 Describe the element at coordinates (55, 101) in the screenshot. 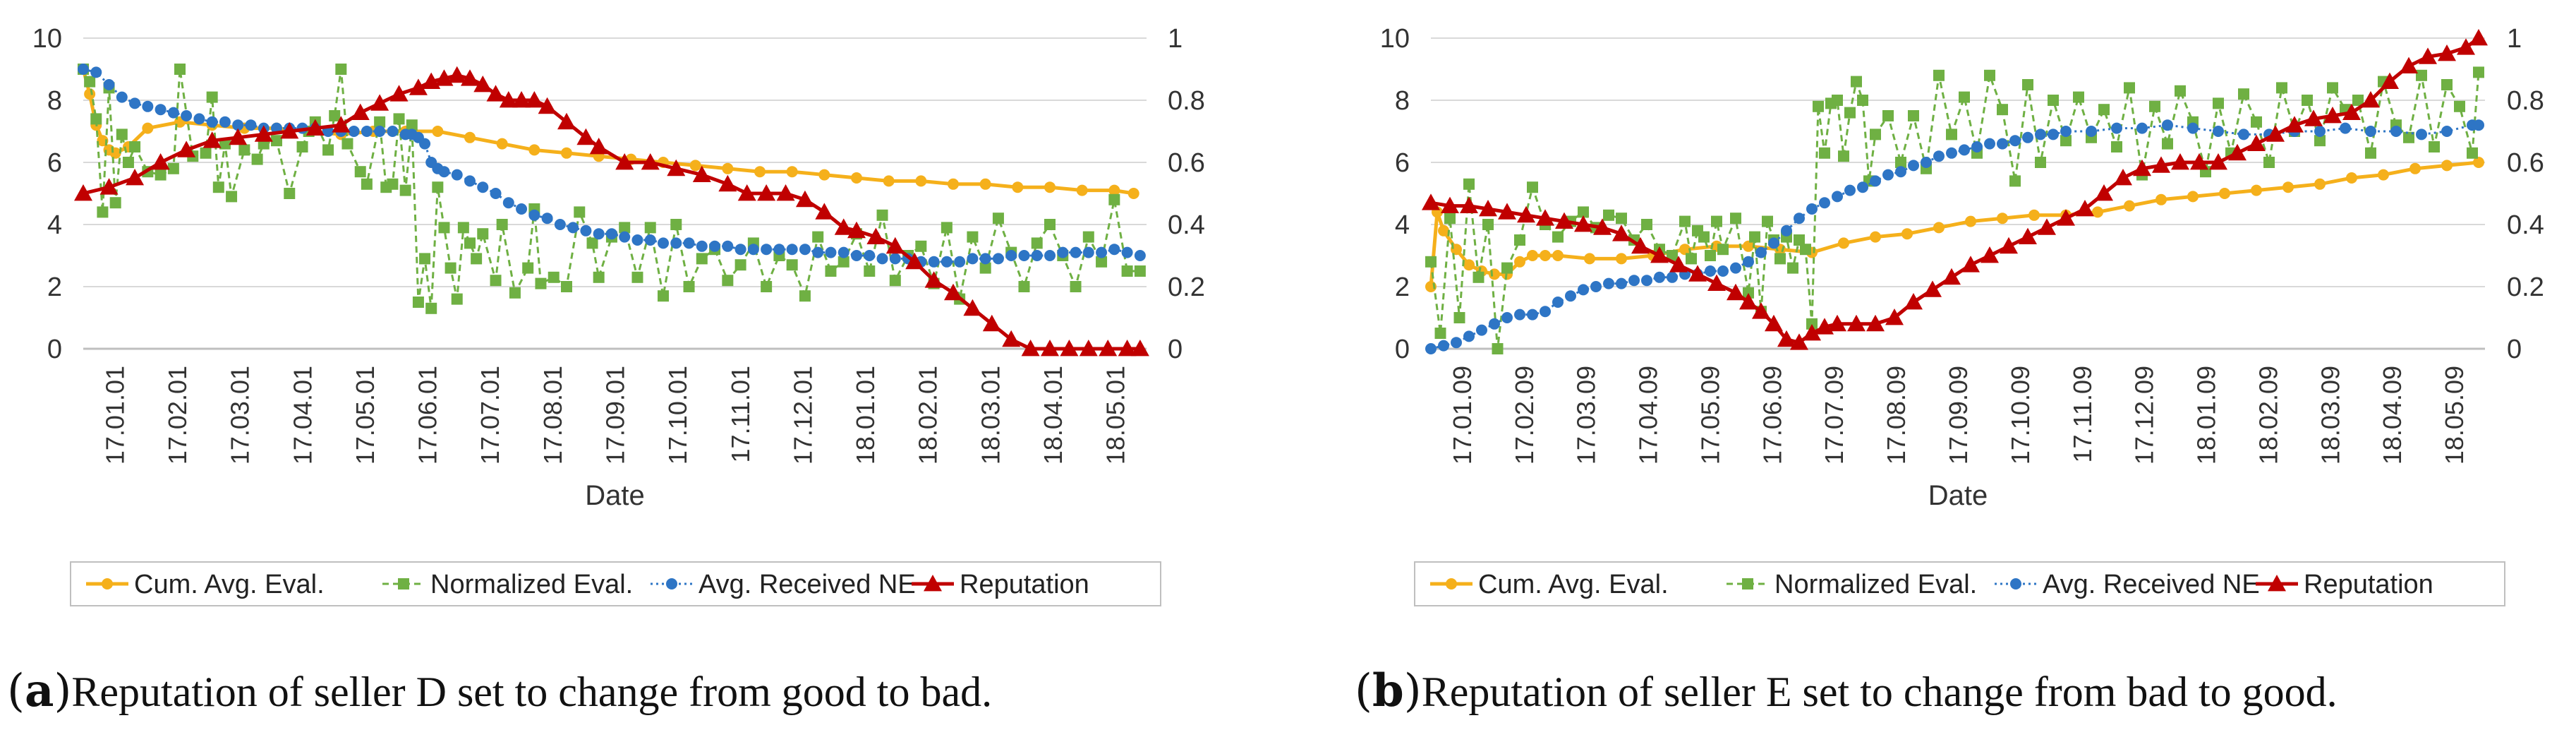

I see `y-left-tick-label: 8` at that location.